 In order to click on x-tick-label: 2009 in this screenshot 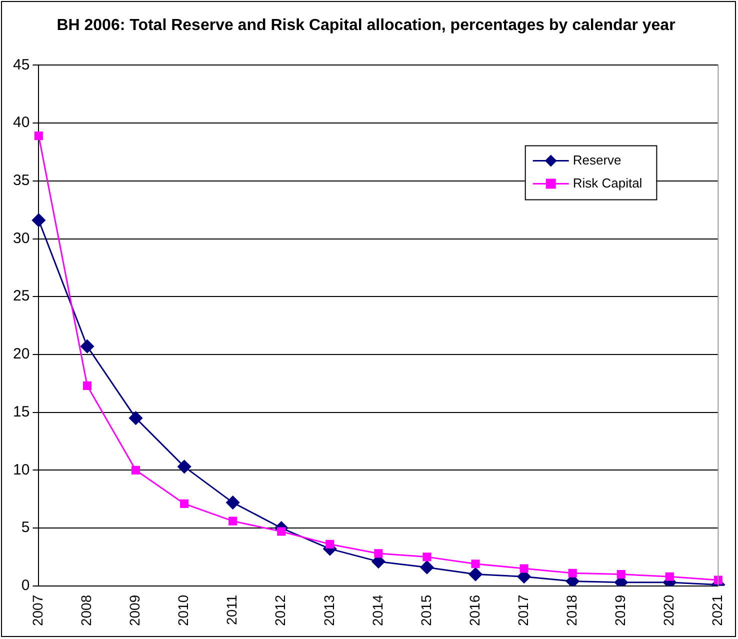, I will do `click(134, 610)`.